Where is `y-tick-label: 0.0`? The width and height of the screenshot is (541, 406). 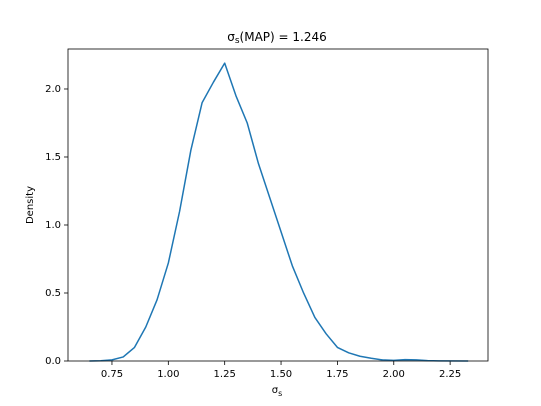 y-tick-label: 0.0 is located at coordinates (53, 361).